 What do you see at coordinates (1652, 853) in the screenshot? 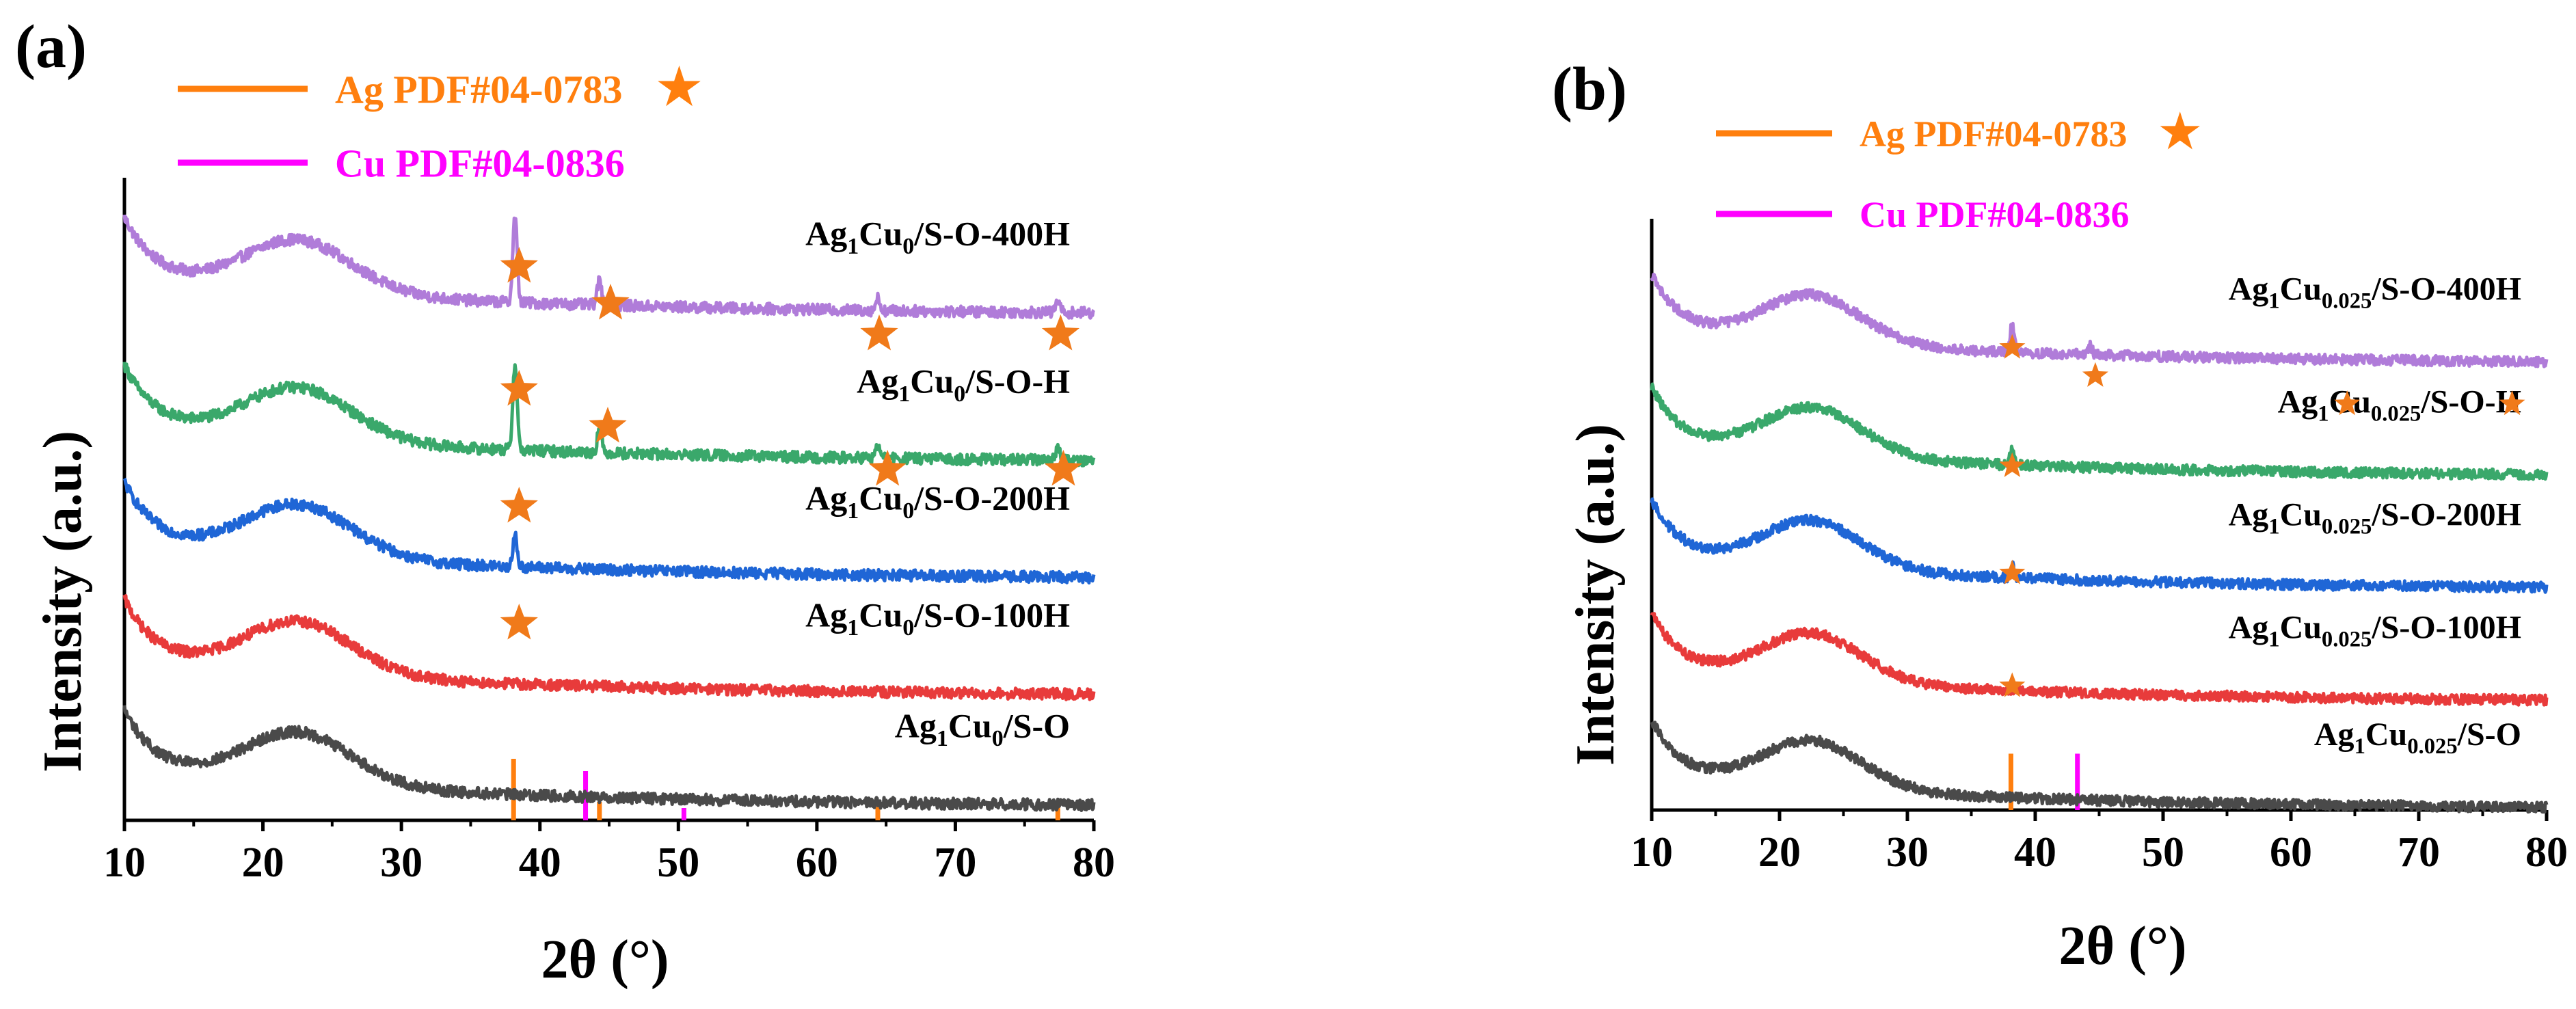
I see `x-tick-label-b-10: 10` at bounding box center [1652, 853].